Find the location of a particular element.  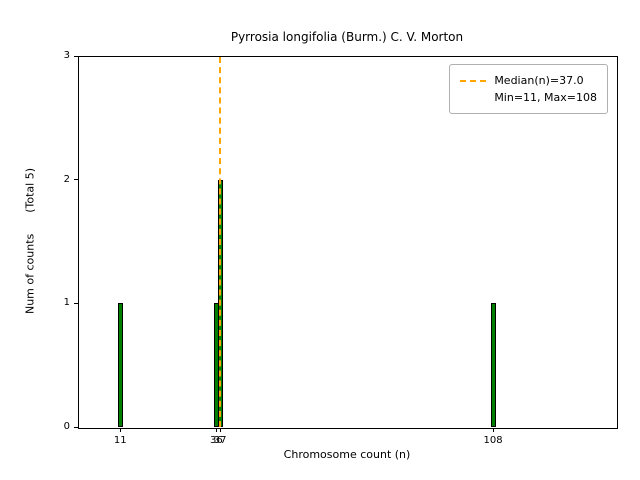

legend-entry-minmax: Min=11, Max=108 is located at coordinates (528, 97).